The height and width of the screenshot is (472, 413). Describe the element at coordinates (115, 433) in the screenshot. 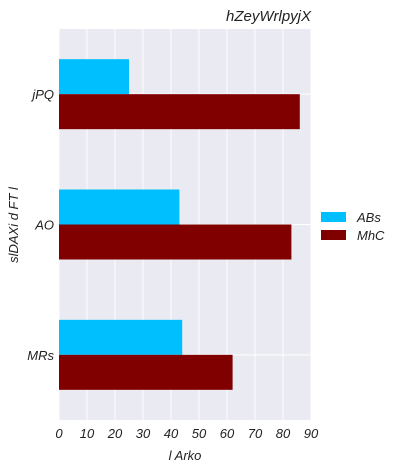

I see `x-tick-label: 20` at that location.